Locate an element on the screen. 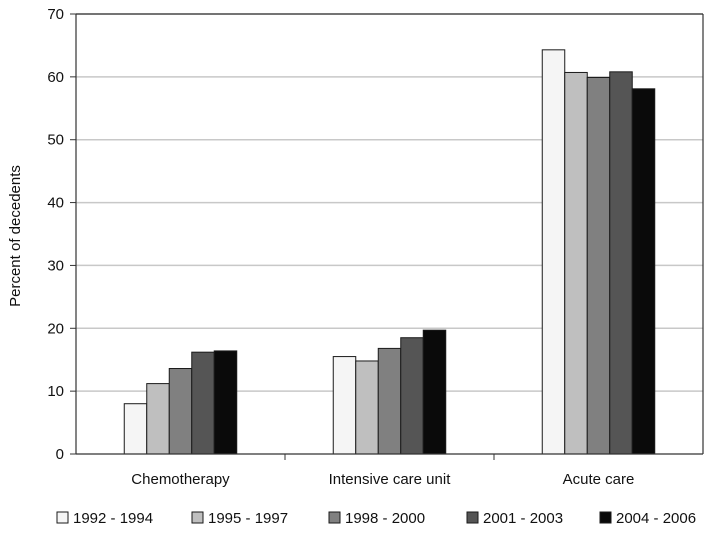 Image resolution: width=714 pixels, height=540 pixels. bar-1995-1997-intensive-care-unit is located at coordinates (367, 407).